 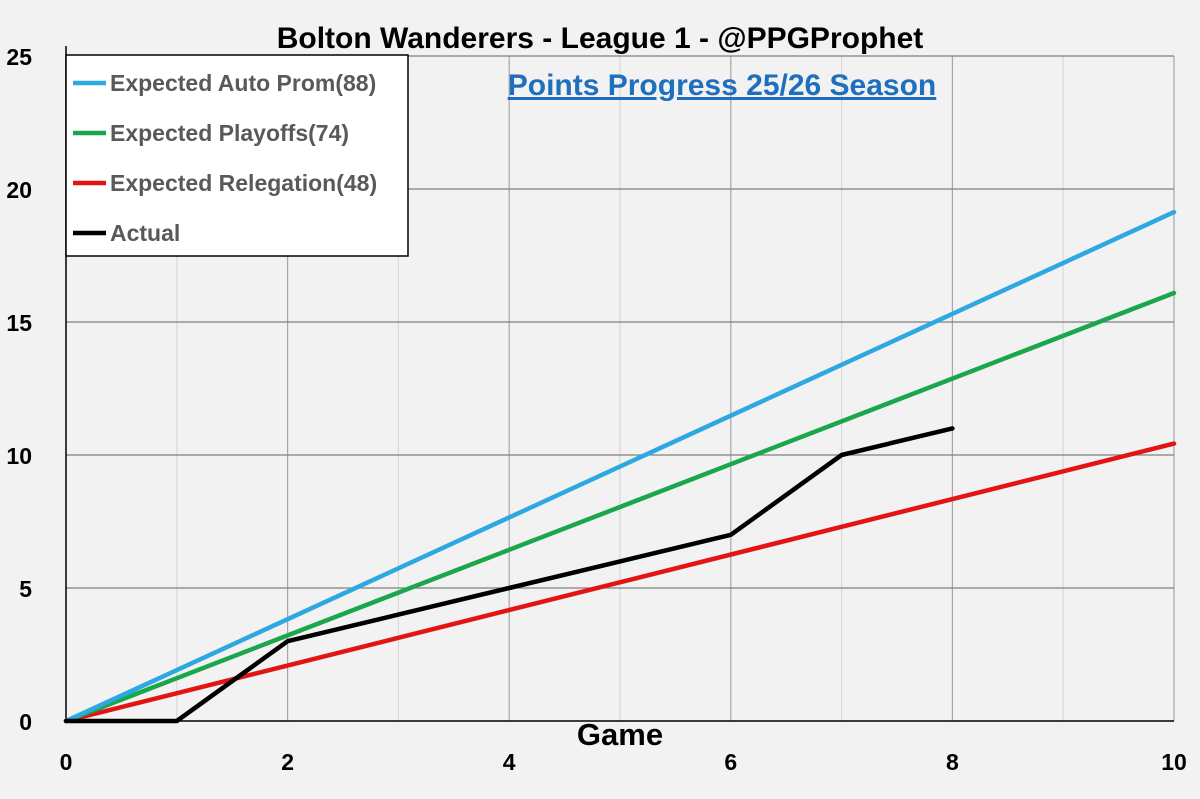 What do you see at coordinates (19, 323) in the screenshot?
I see `y-tick-label: 15` at bounding box center [19, 323].